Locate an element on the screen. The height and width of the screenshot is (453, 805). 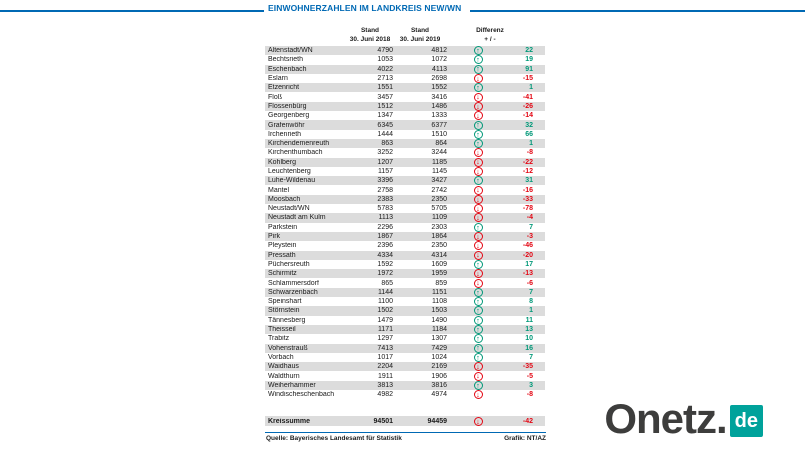
header-stand-2019: Stand 30. Juni 2019 is located at coordinates (420, 35).